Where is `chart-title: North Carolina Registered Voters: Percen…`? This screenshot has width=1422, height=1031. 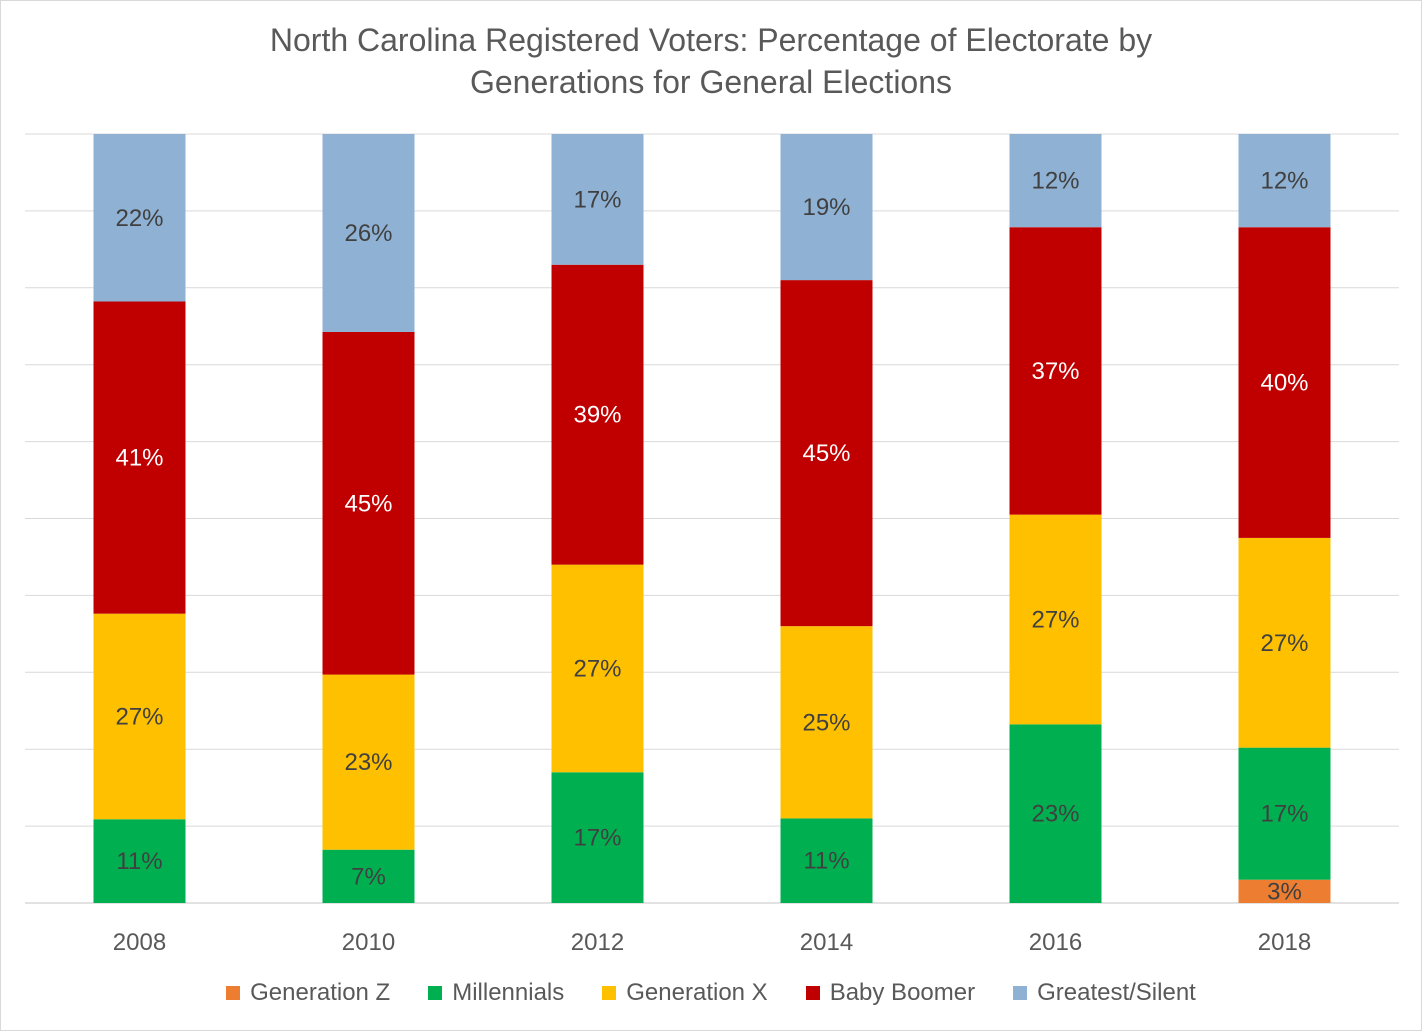 chart-title: North Carolina Registered Voters: Percen… is located at coordinates (711, 61).